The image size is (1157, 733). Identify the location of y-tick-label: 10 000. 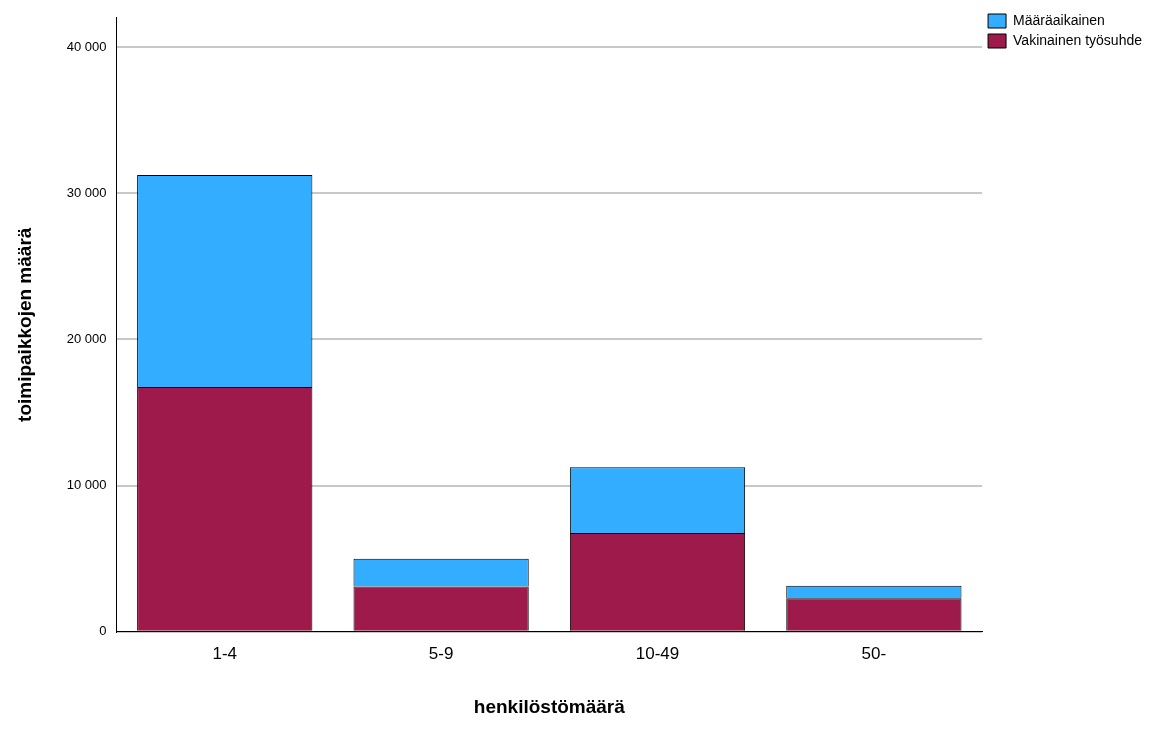
(86, 485).